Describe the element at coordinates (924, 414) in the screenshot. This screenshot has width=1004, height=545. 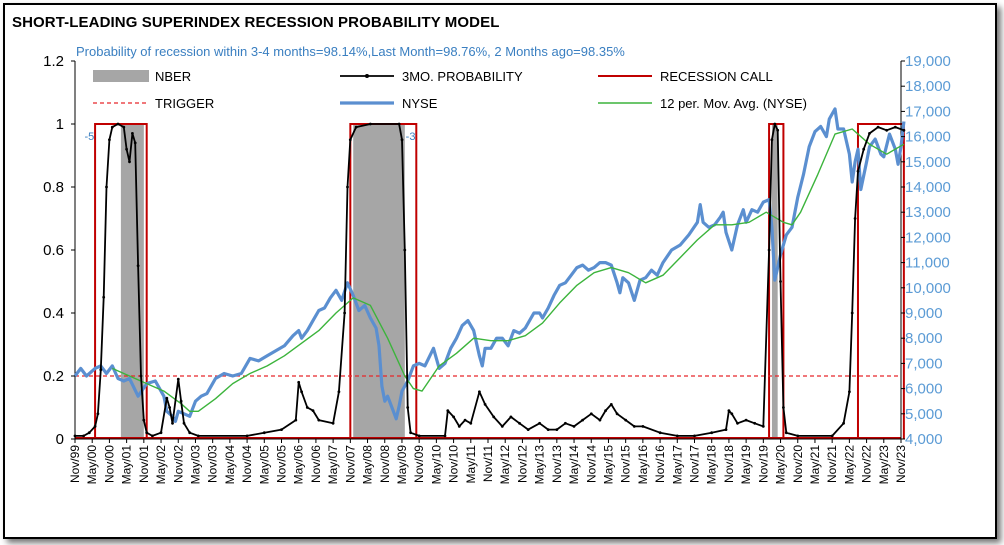
I see `right-axis-tick-label-2: 5,000` at that location.